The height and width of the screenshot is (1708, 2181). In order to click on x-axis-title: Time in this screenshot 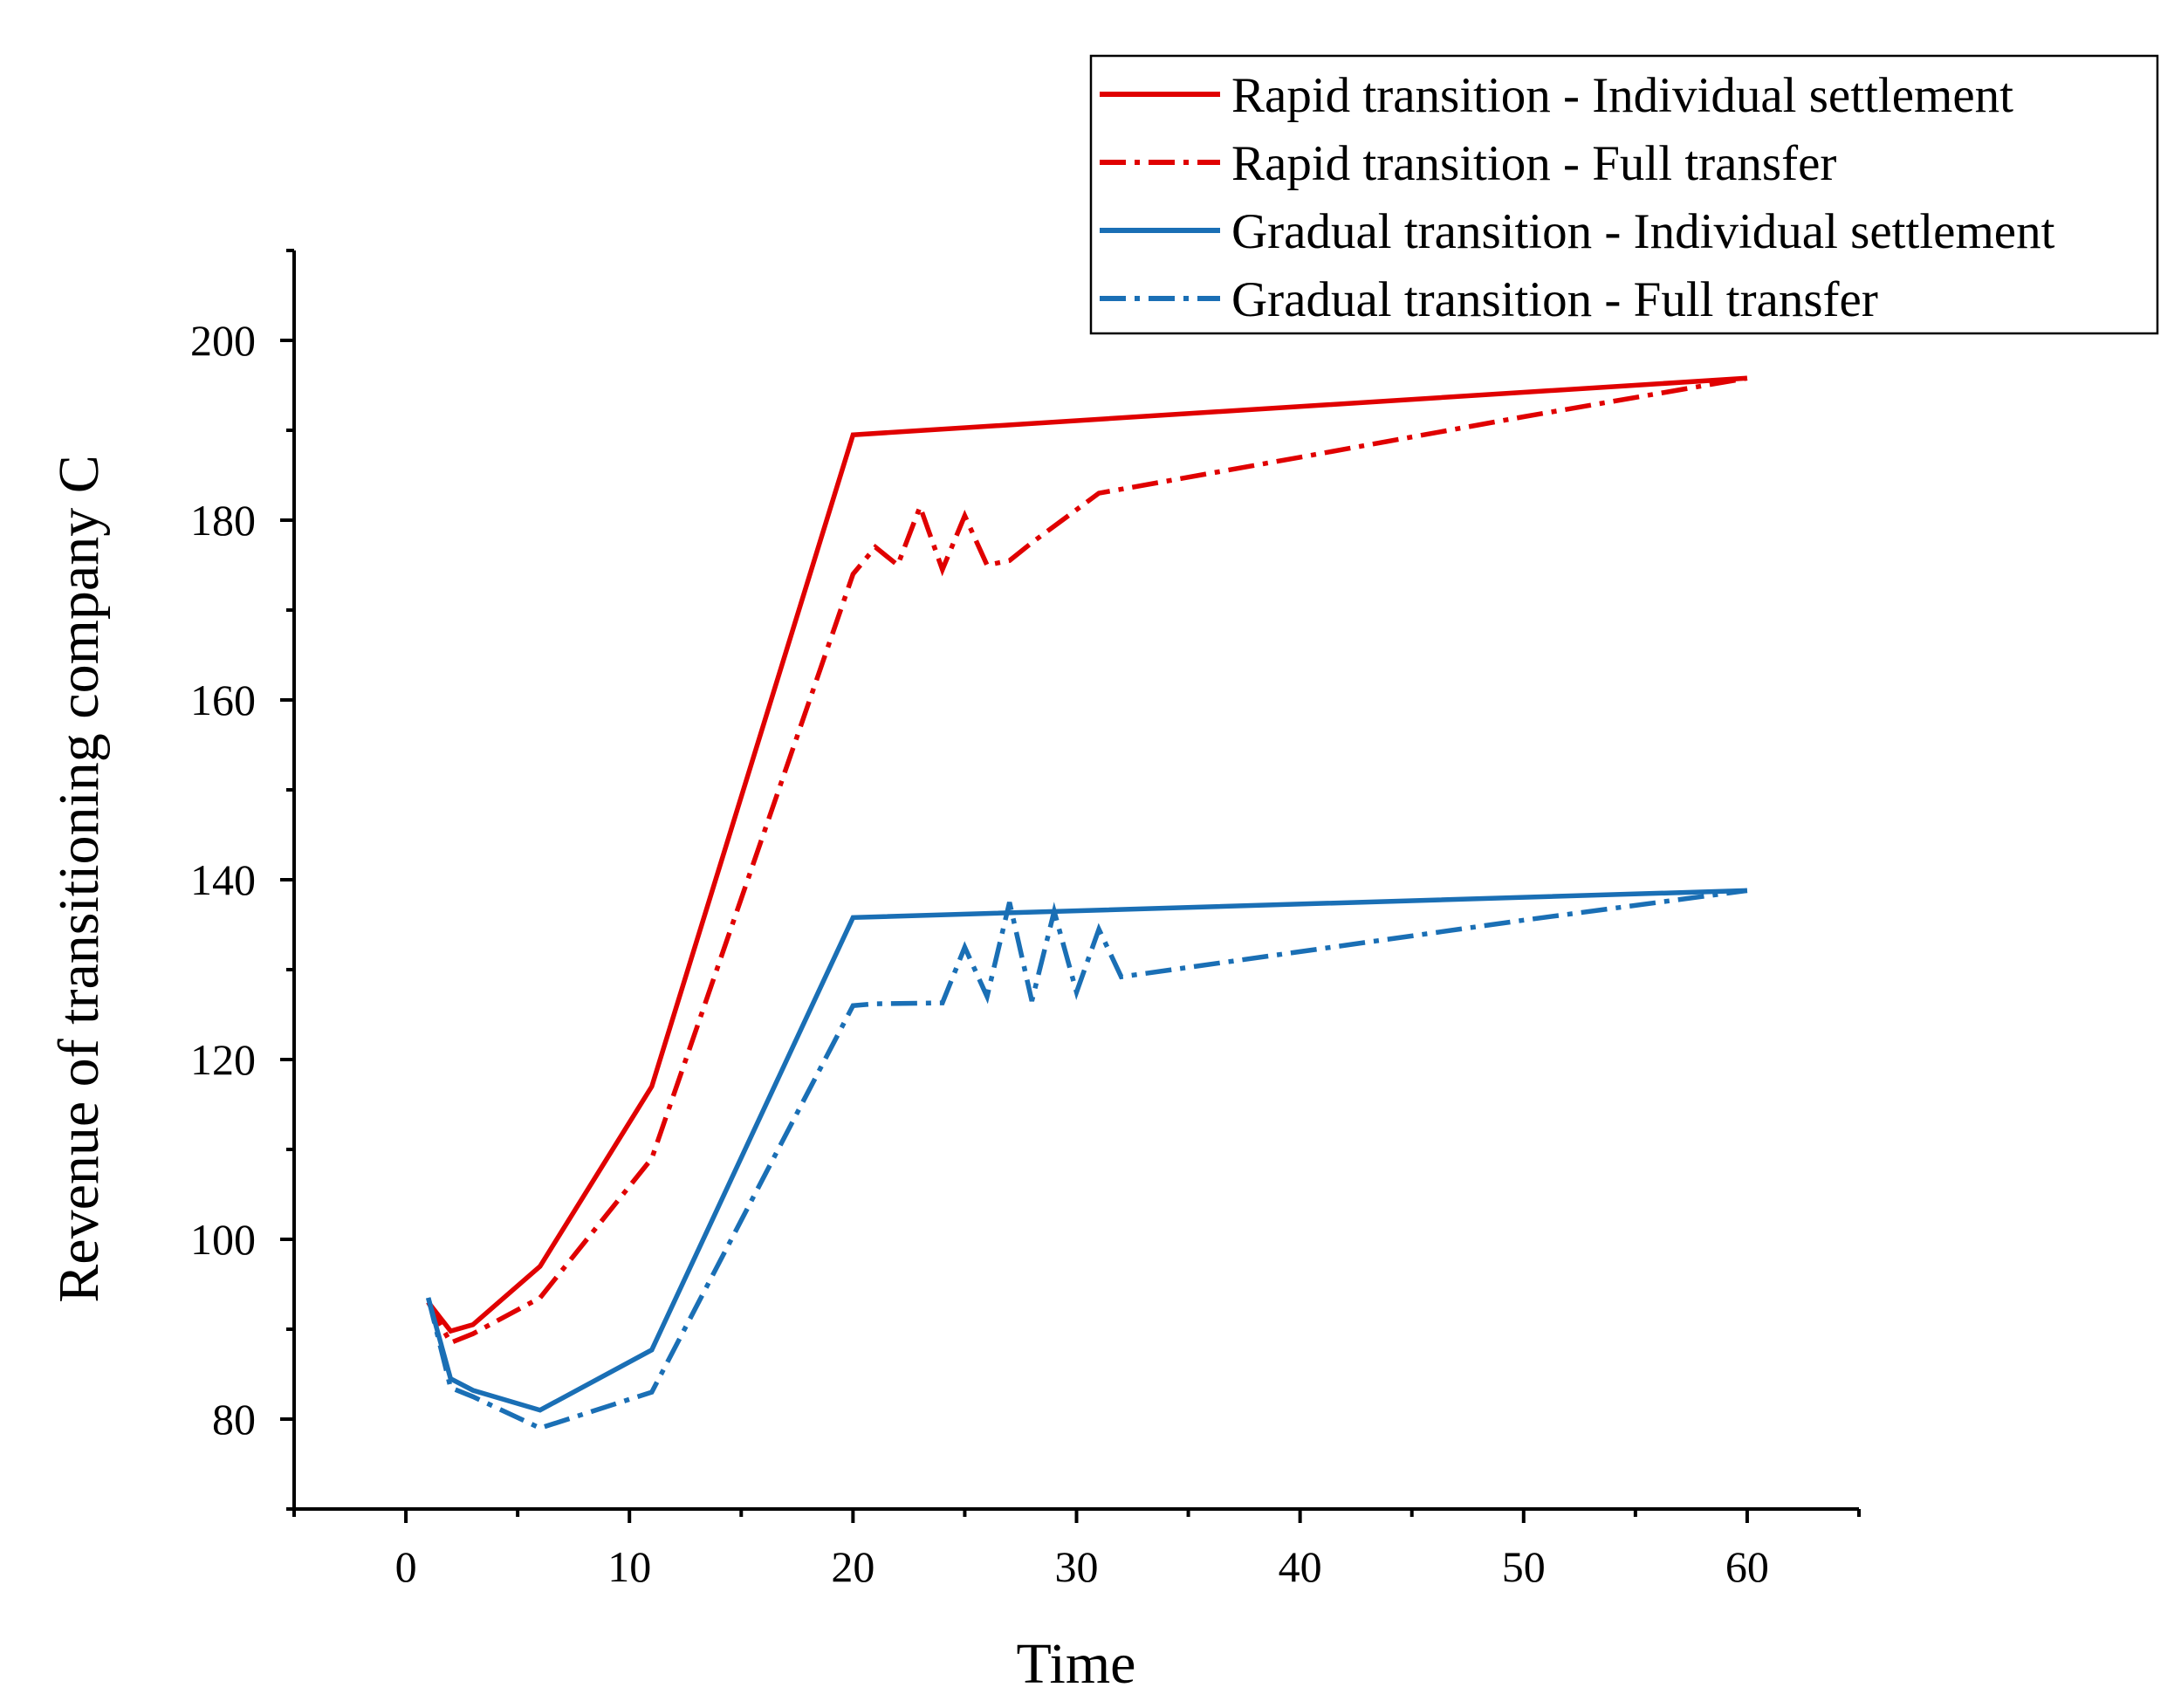, I will do `click(1076, 1664)`.